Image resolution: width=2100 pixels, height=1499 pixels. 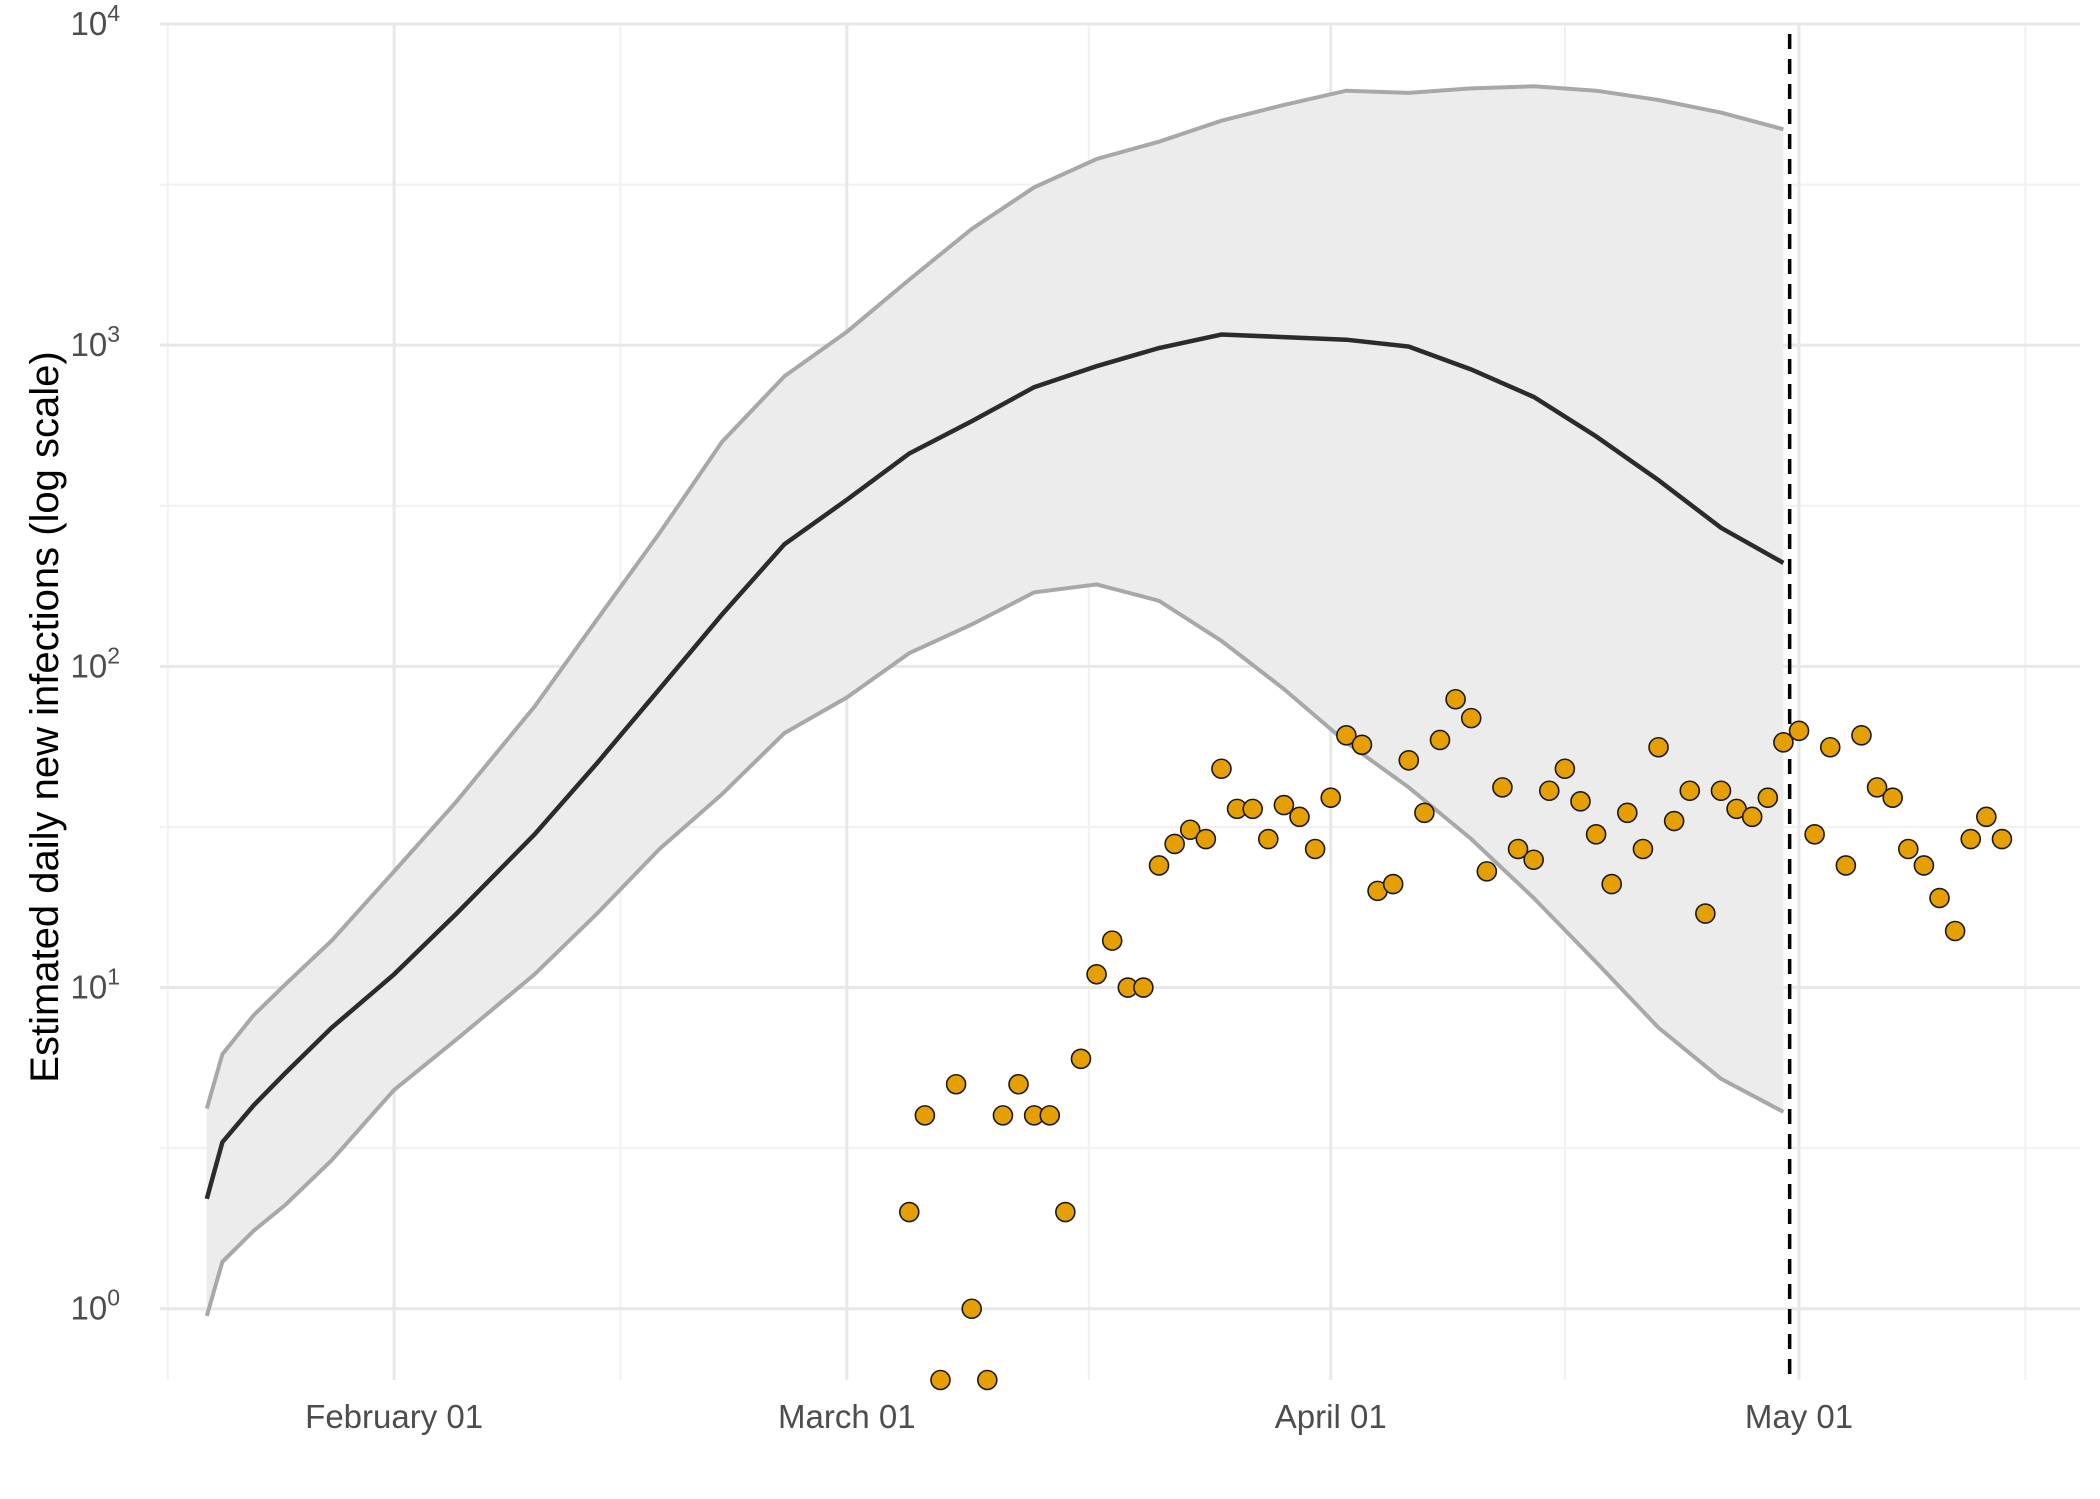 I want to click on y-tick-label: 10², so click(x=95, y=663).